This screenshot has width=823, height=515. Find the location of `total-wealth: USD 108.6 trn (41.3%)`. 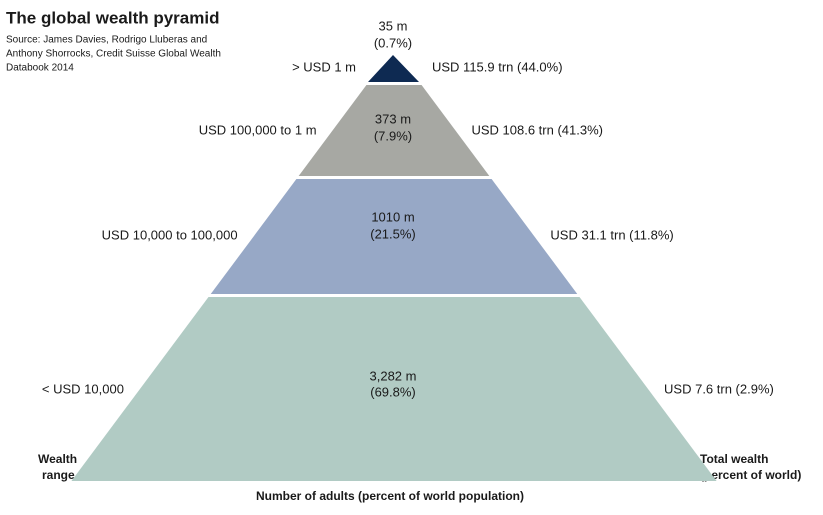

total-wealth: USD 108.6 trn (41.3%) is located at coordinates (537, 129).